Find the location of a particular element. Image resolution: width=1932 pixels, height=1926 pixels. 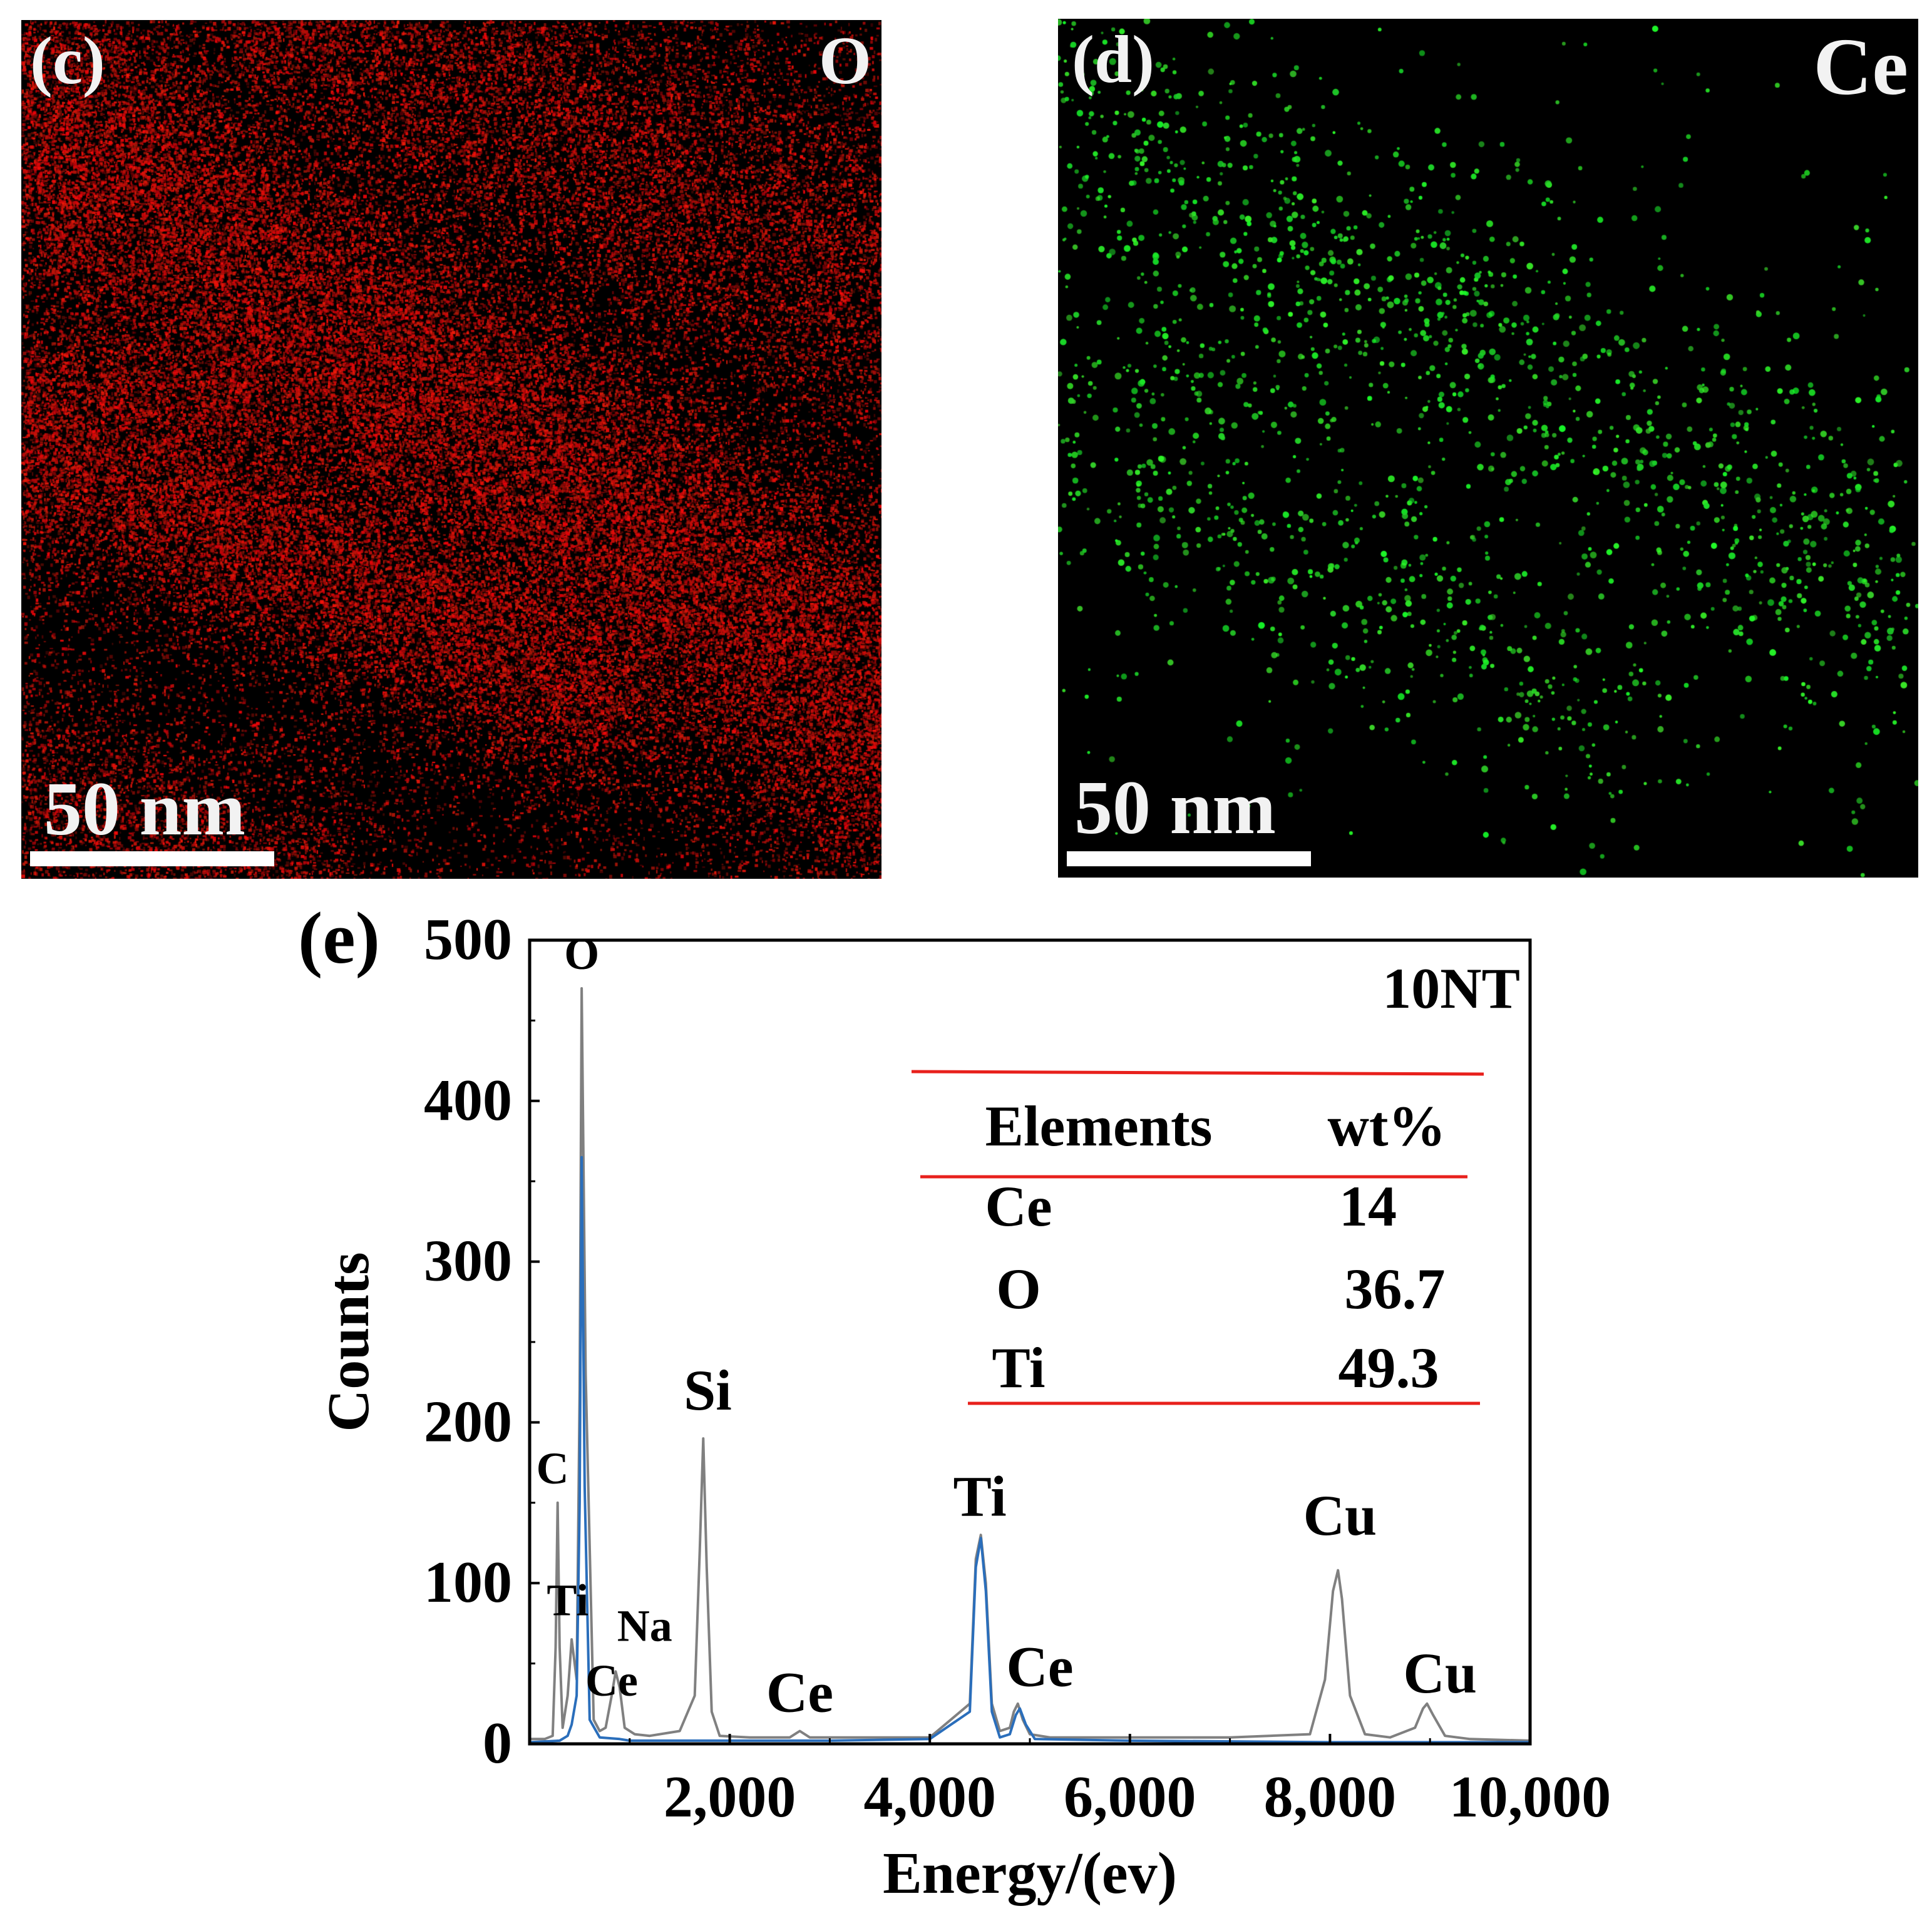

x-tick-label: 4,000 is located at coordinates (929, 1797).